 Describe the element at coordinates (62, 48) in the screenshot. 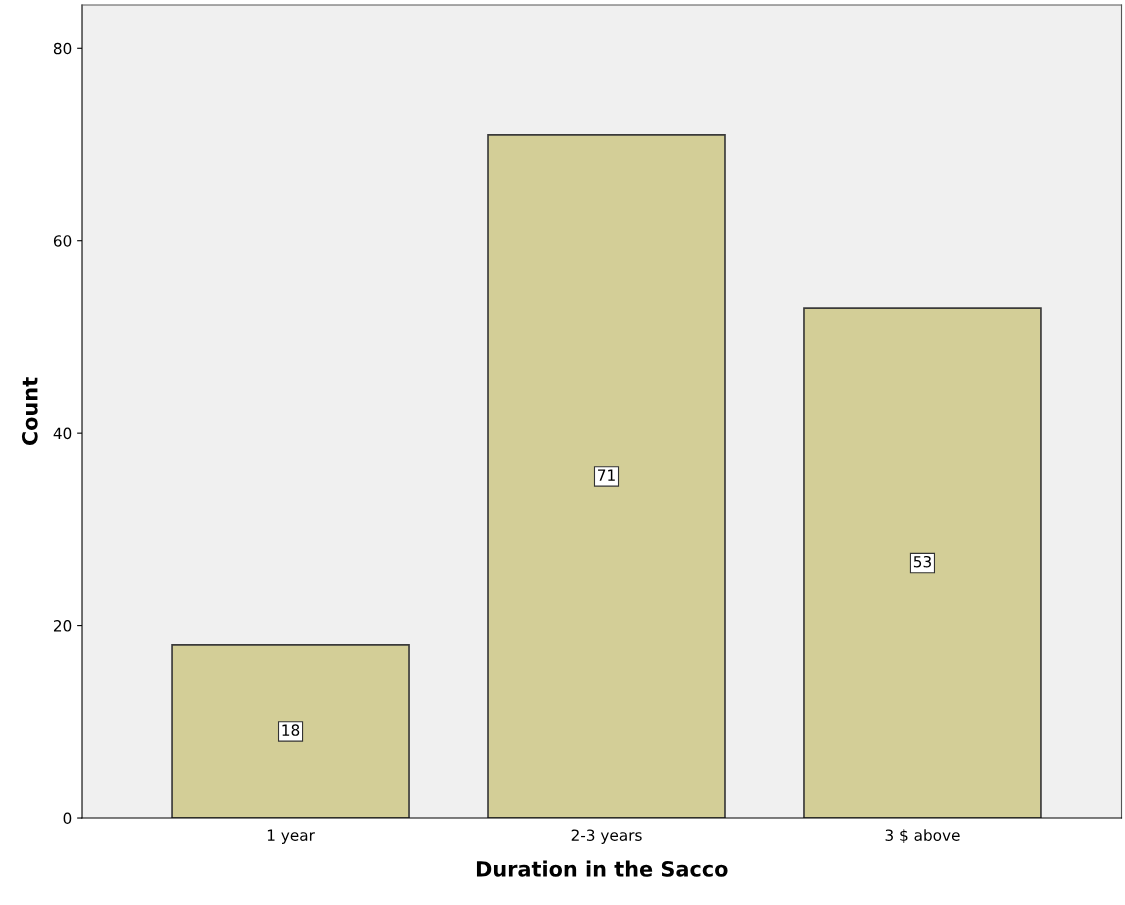

I see `y-tick-label: 80` at that location.